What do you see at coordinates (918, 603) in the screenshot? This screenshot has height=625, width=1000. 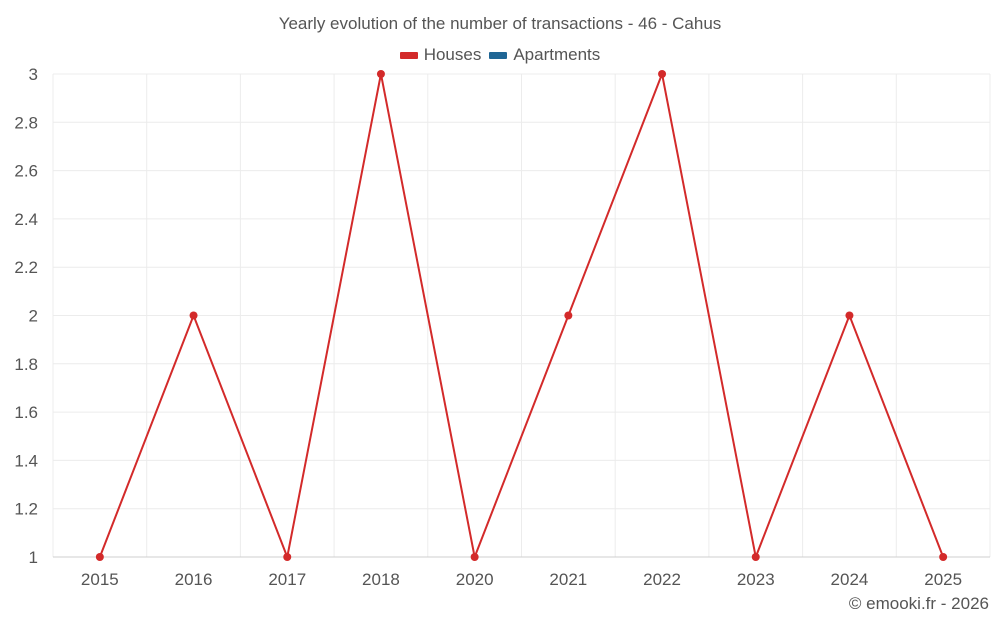 I see `credit-text: © emooki.fr - 2026` at bounding box center [918, 603].